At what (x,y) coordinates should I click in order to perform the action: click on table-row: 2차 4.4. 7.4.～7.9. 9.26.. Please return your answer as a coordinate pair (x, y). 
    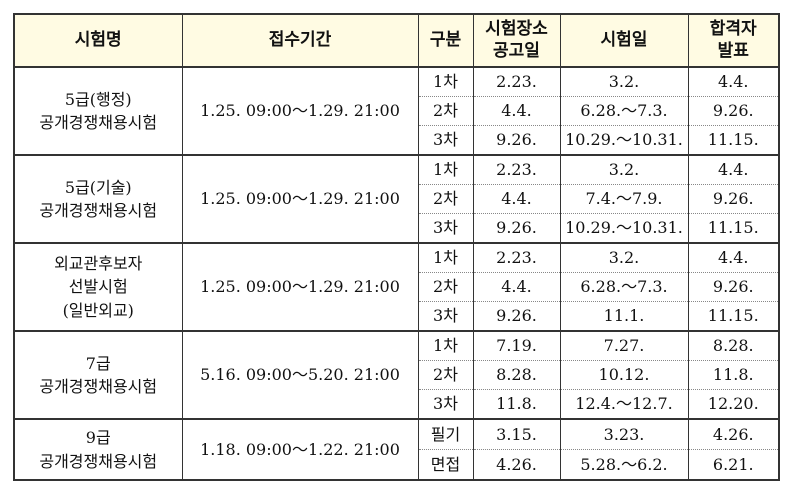
    Looking at the image, I should click on (397, 199).